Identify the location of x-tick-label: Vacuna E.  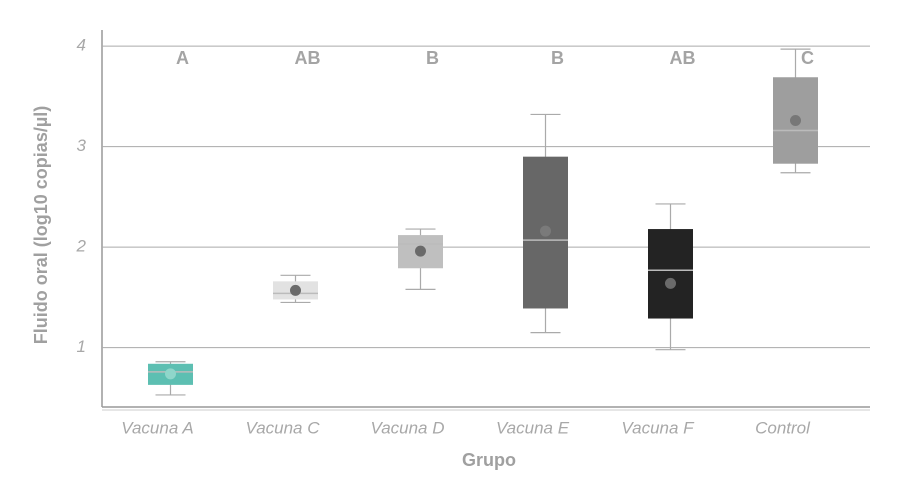
(533, 427).